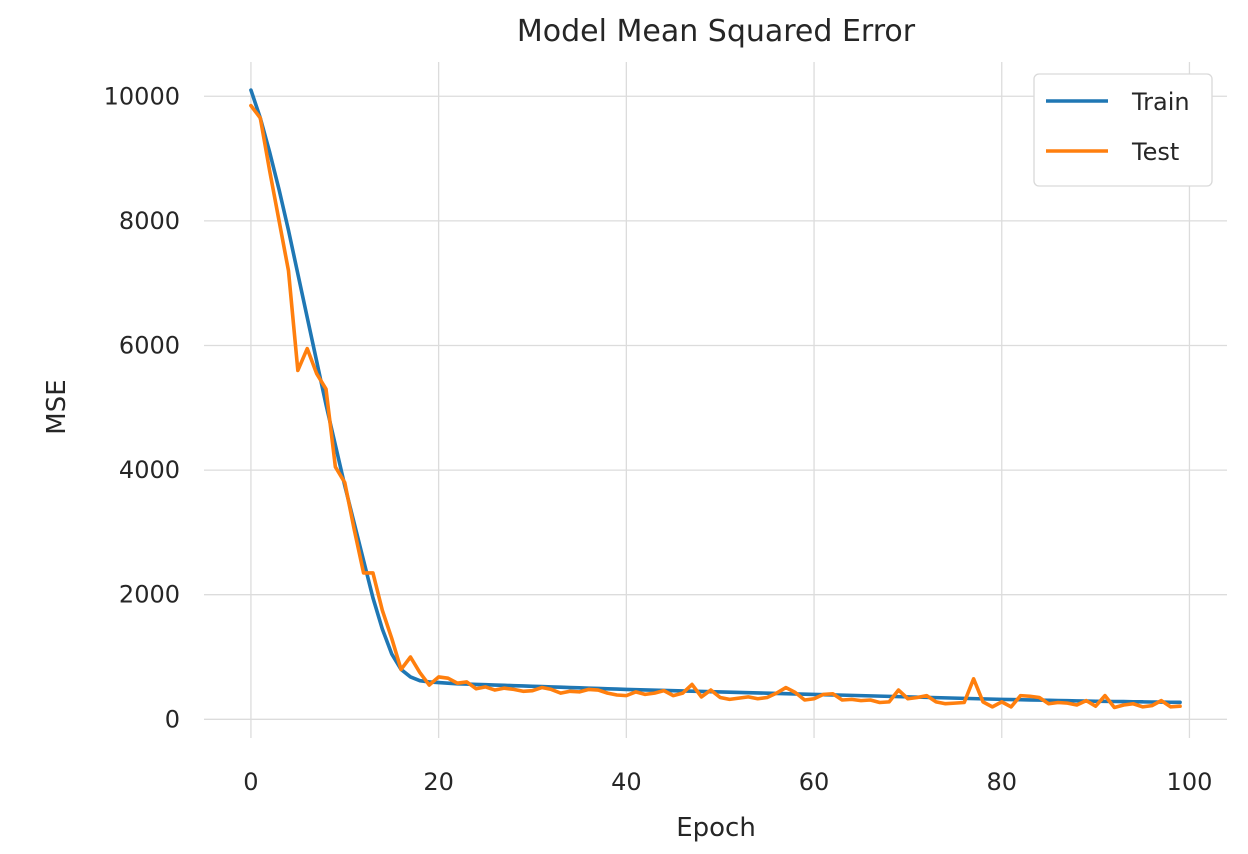 This screenshot has height=854, width=1248. Describe the element at coordinates (716, 31) in the screenshot. I see `chart-title: Model Mean Squared Error` at that location.